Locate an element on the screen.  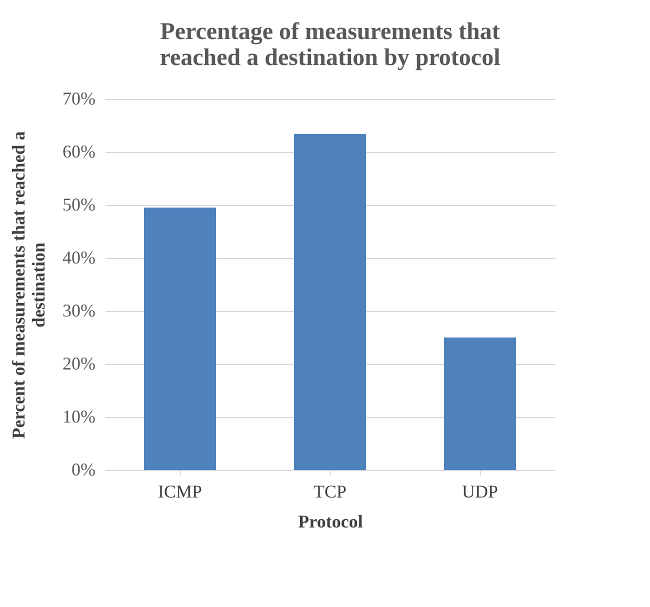
y-tick-label: 0% is located at coordinates (84, 470).